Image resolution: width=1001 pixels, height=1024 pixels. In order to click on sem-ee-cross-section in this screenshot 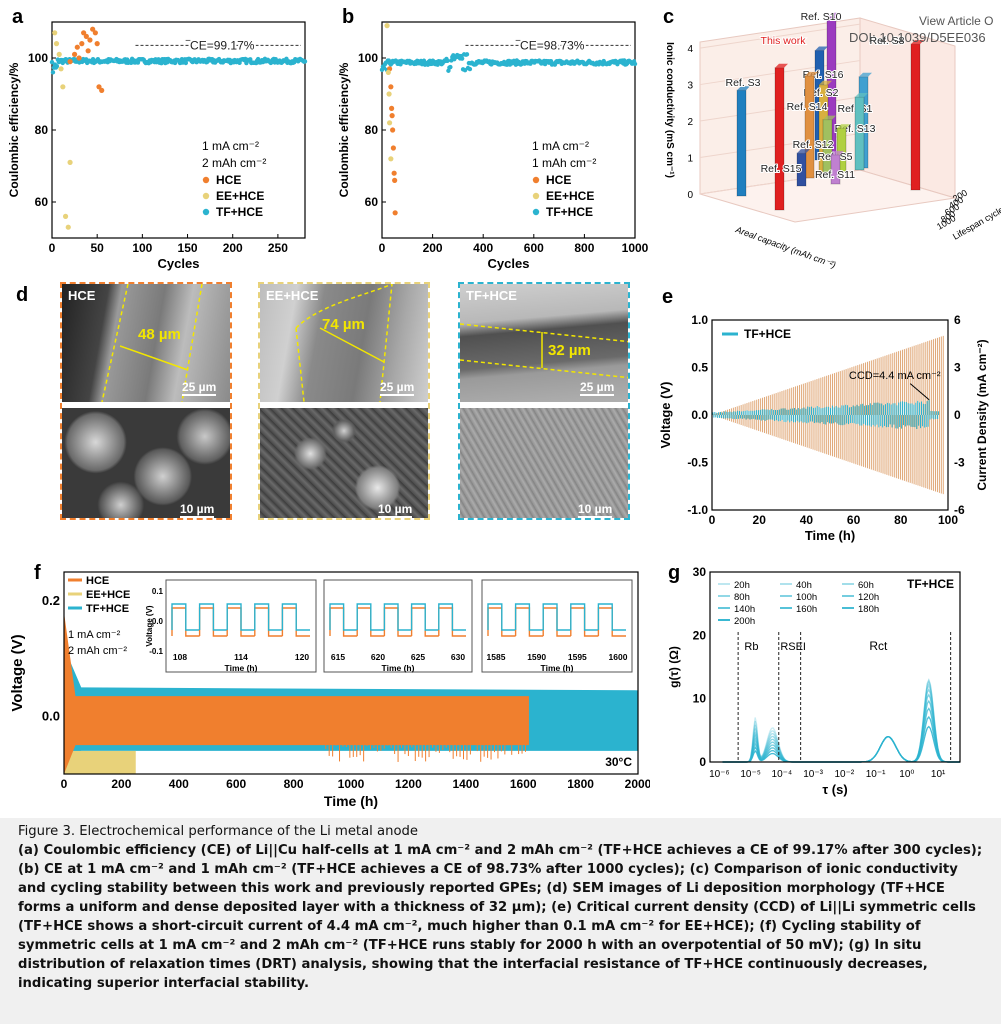, I will do `click(344, 343)`.